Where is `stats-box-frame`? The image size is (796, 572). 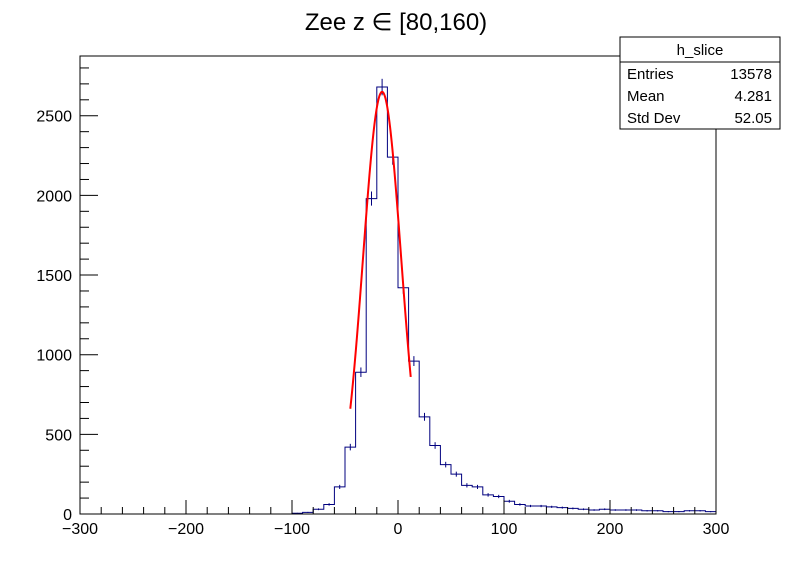
stats-box-frame is located at coordinates (700, 83).